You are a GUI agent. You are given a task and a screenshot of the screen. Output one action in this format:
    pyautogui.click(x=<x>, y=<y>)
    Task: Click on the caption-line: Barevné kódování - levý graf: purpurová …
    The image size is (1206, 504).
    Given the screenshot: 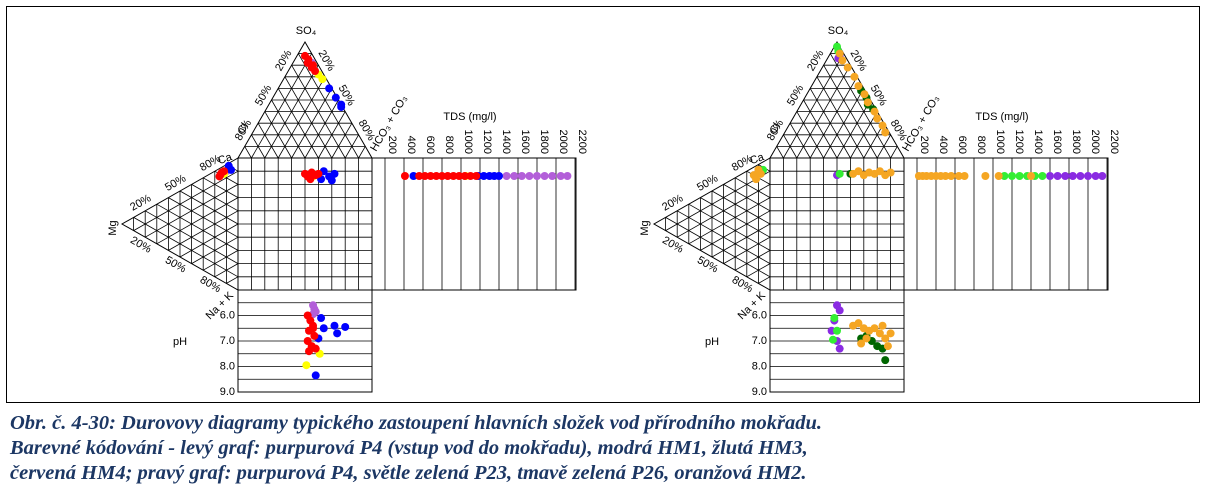 What is the action you would take?
    pyautogui.click(x=408, y=448)
    